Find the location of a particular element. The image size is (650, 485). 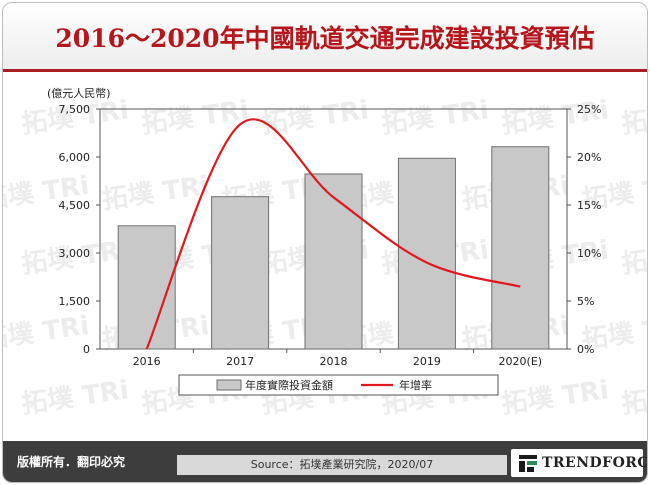

right-axis-tick-label: 10% is located at coordinates (589, 253).